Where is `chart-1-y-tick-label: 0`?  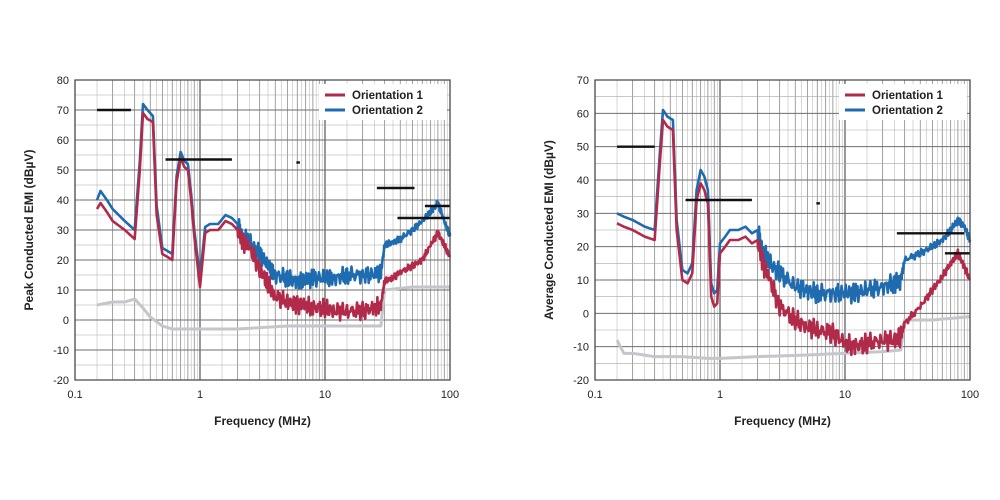
chart-1-y-tick-label: 0 is located at coordinates (66, 321).